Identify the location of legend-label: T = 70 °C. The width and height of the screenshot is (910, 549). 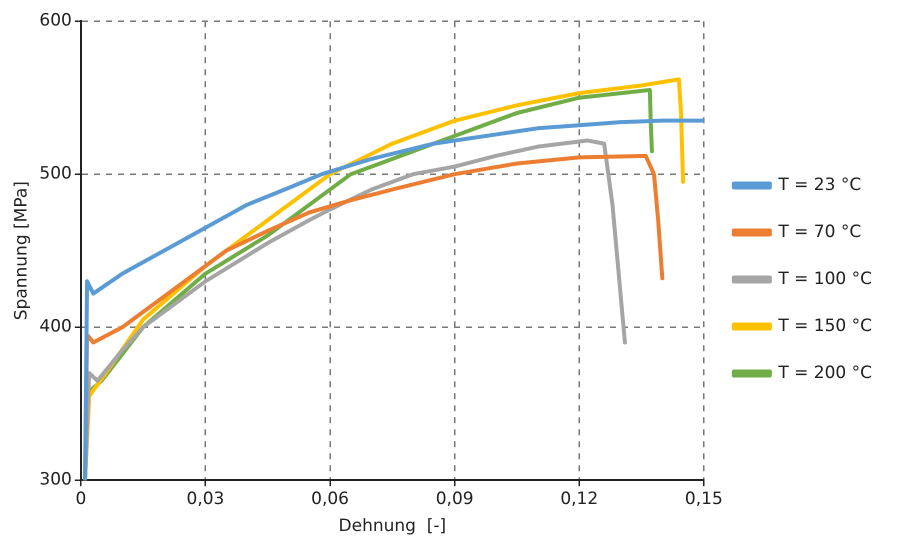
(819, 232).